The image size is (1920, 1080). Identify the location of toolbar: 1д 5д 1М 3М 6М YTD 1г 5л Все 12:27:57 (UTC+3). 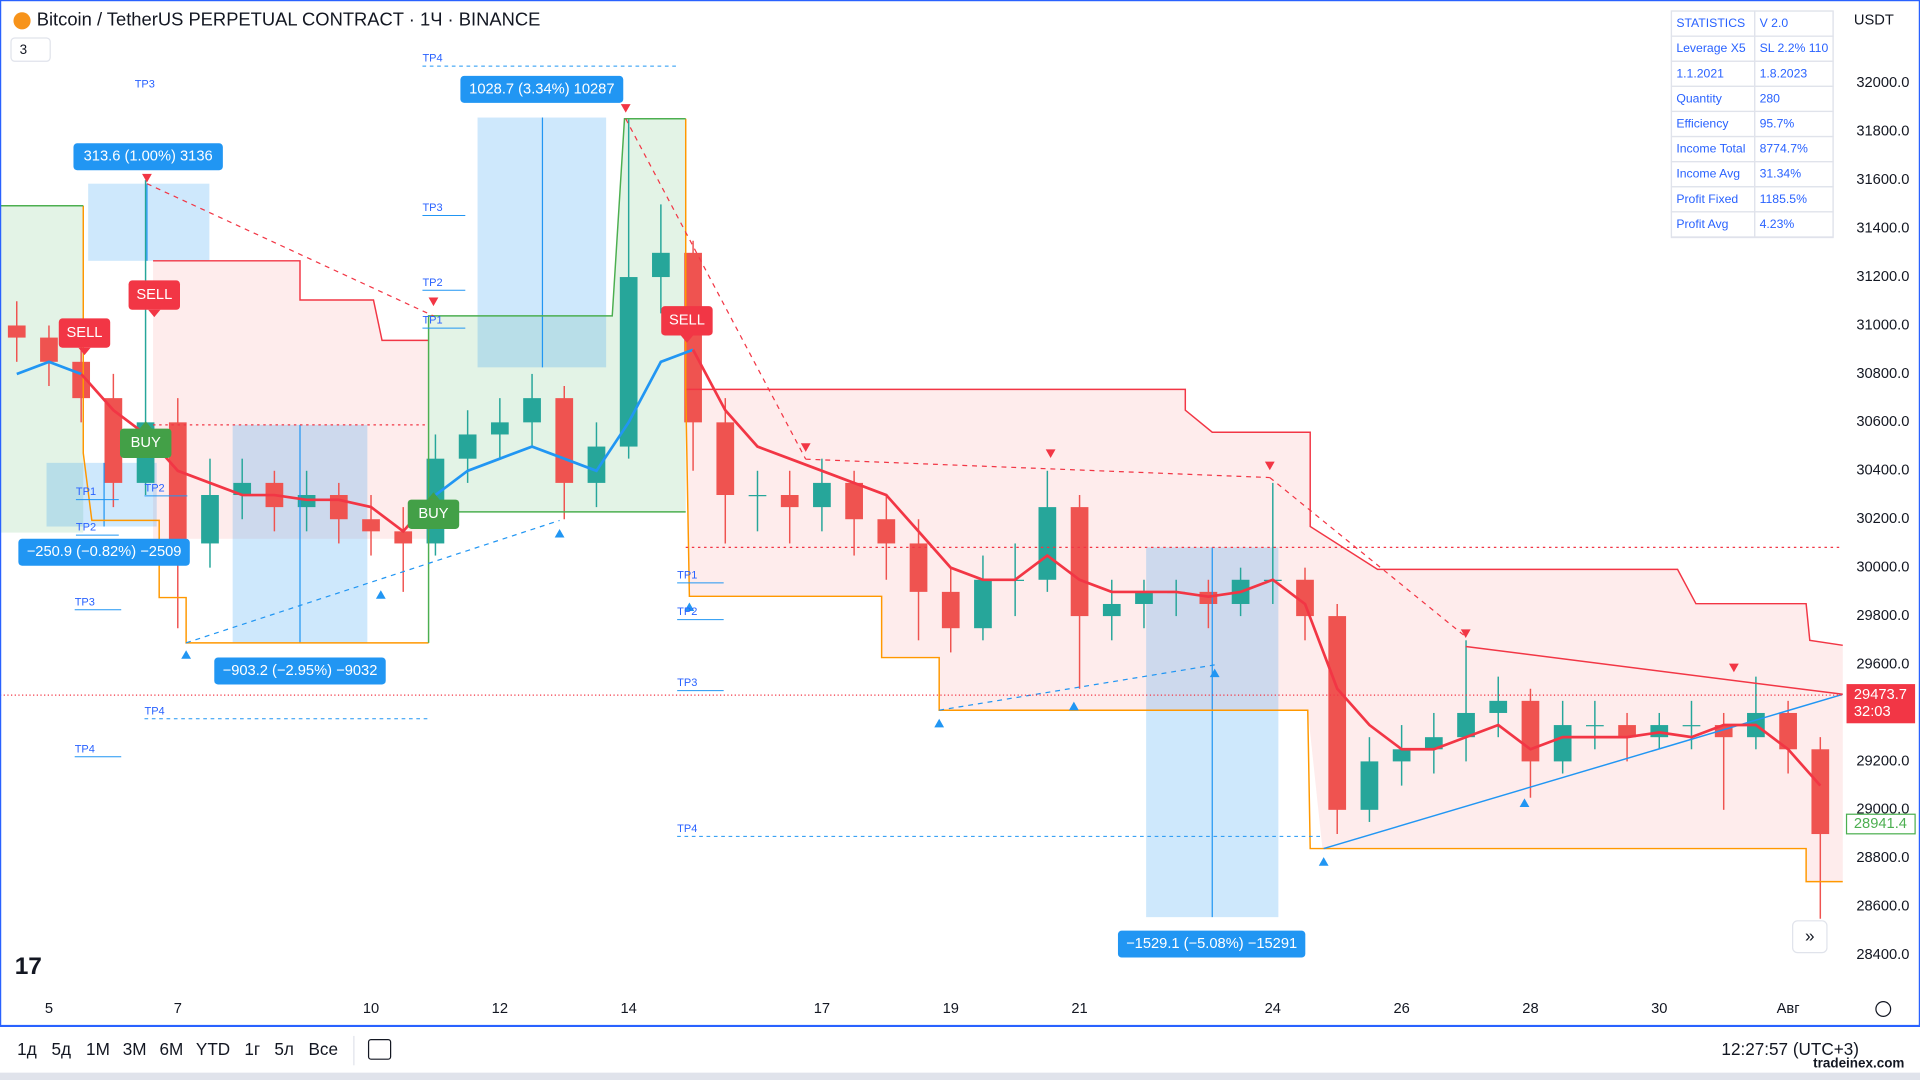
(938, 1049).